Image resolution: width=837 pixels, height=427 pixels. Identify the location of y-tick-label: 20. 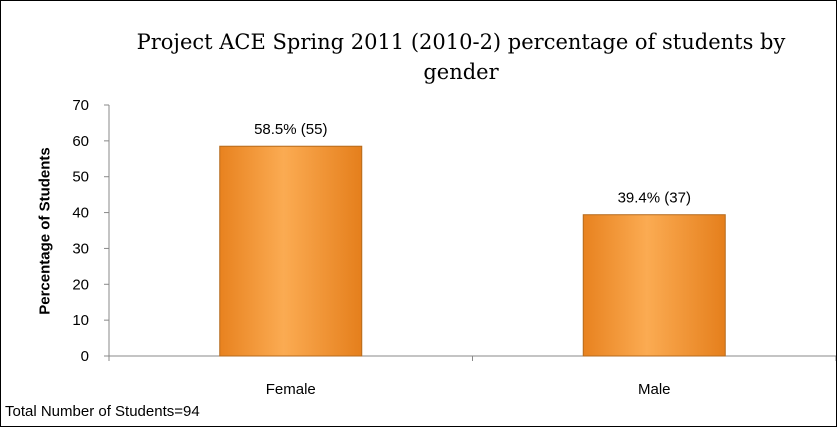
(80, 284).